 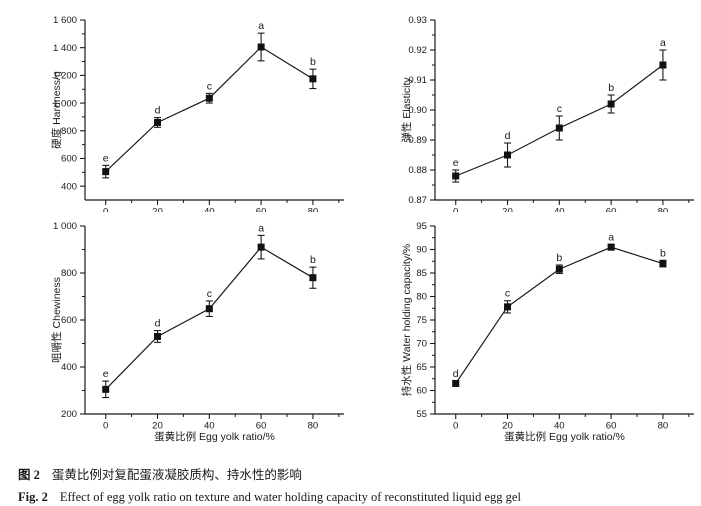 What do you see at coordinates (417, 20) in the screenshot?
I see `y-tick-label: 0.93` at bounding box center [417, 20].